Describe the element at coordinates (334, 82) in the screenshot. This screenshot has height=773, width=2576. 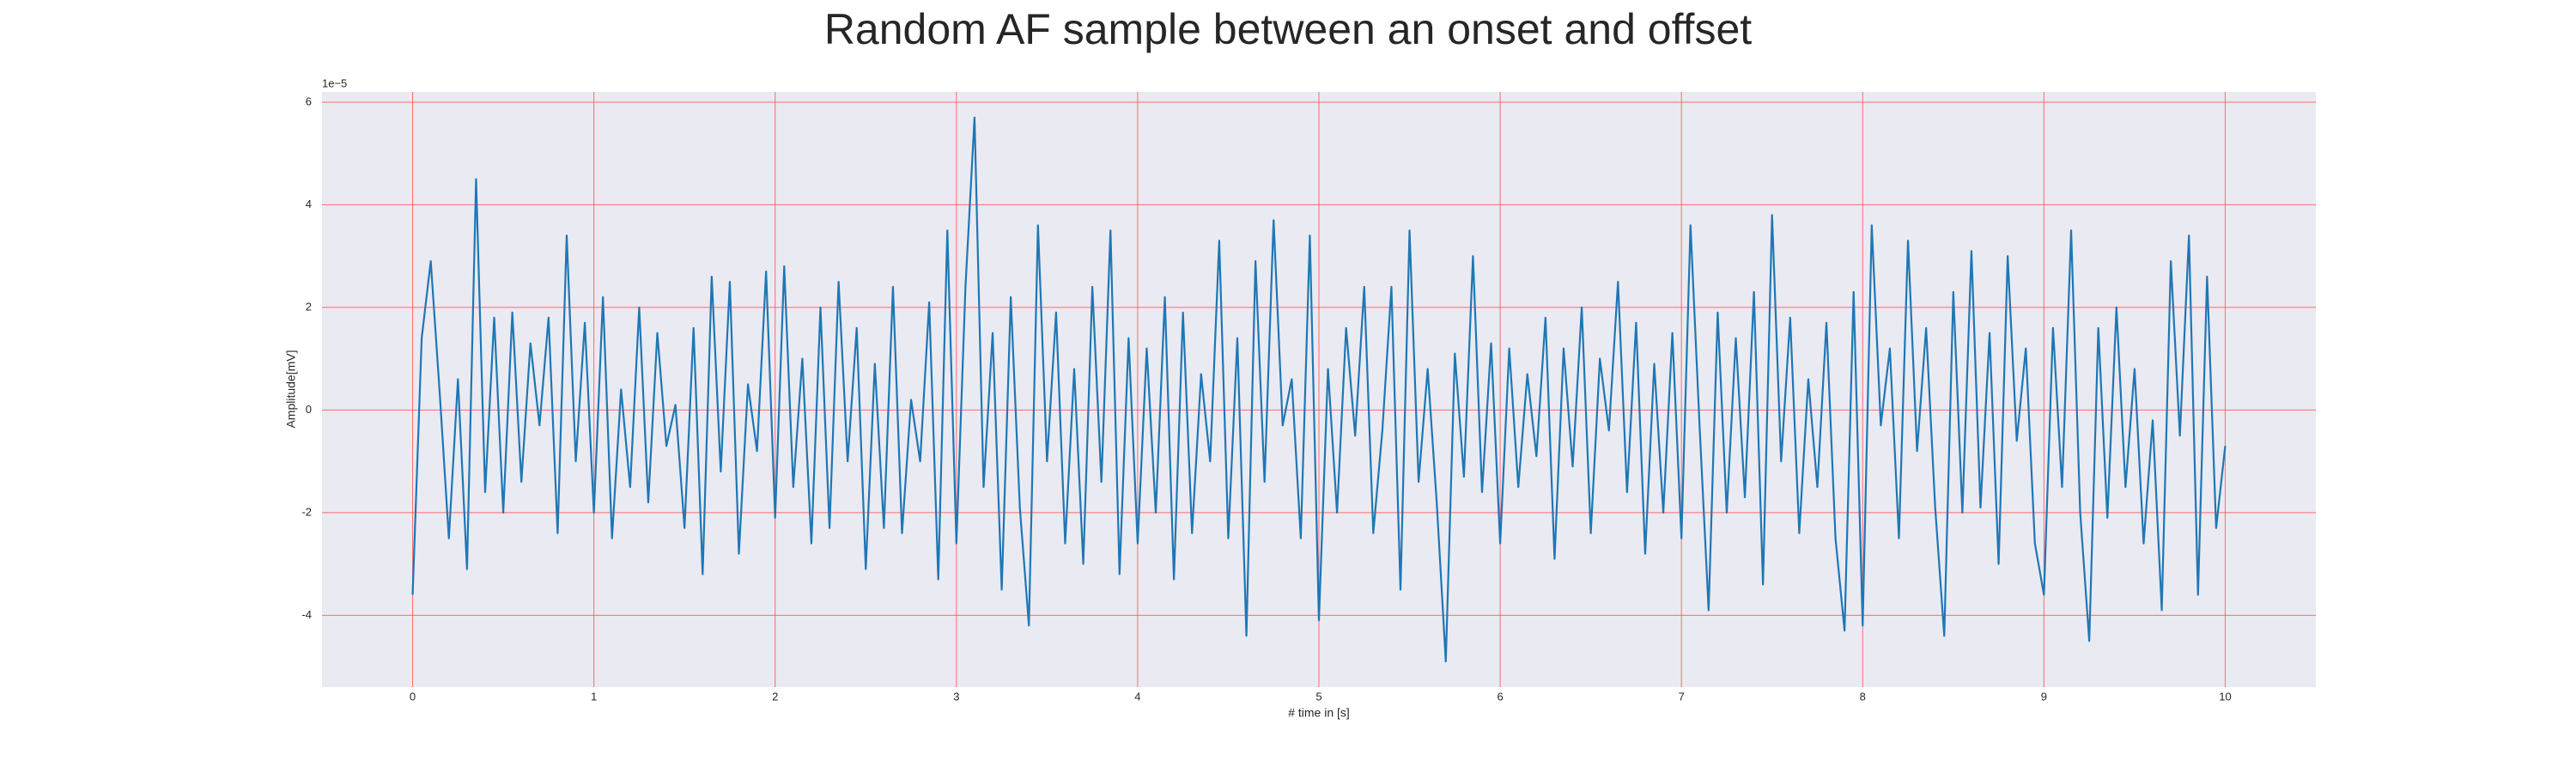
I see `y-offset-text: 1e−5` at that location.